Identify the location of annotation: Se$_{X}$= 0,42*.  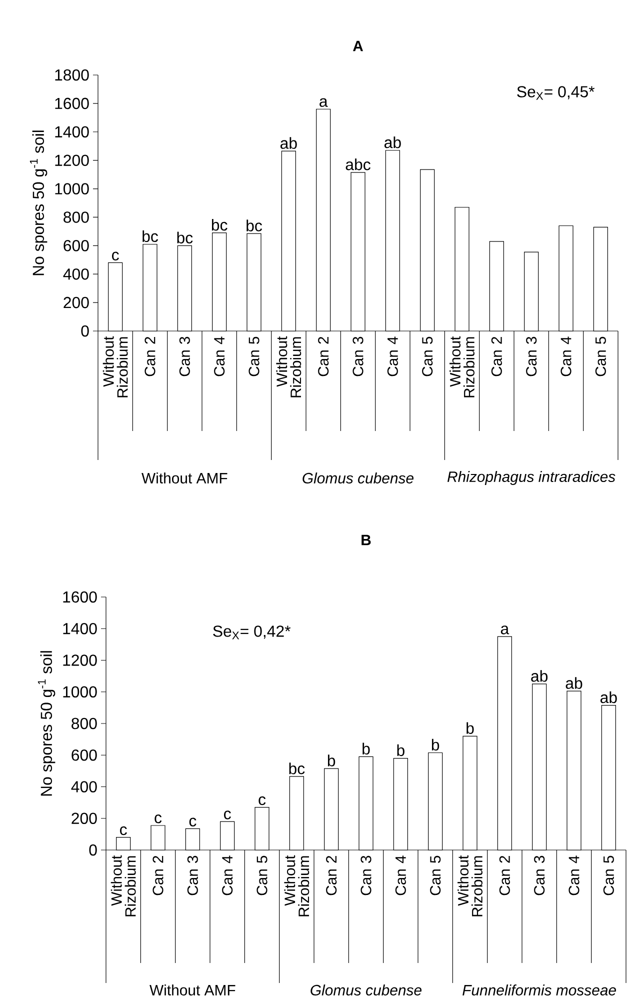
(252, 633).